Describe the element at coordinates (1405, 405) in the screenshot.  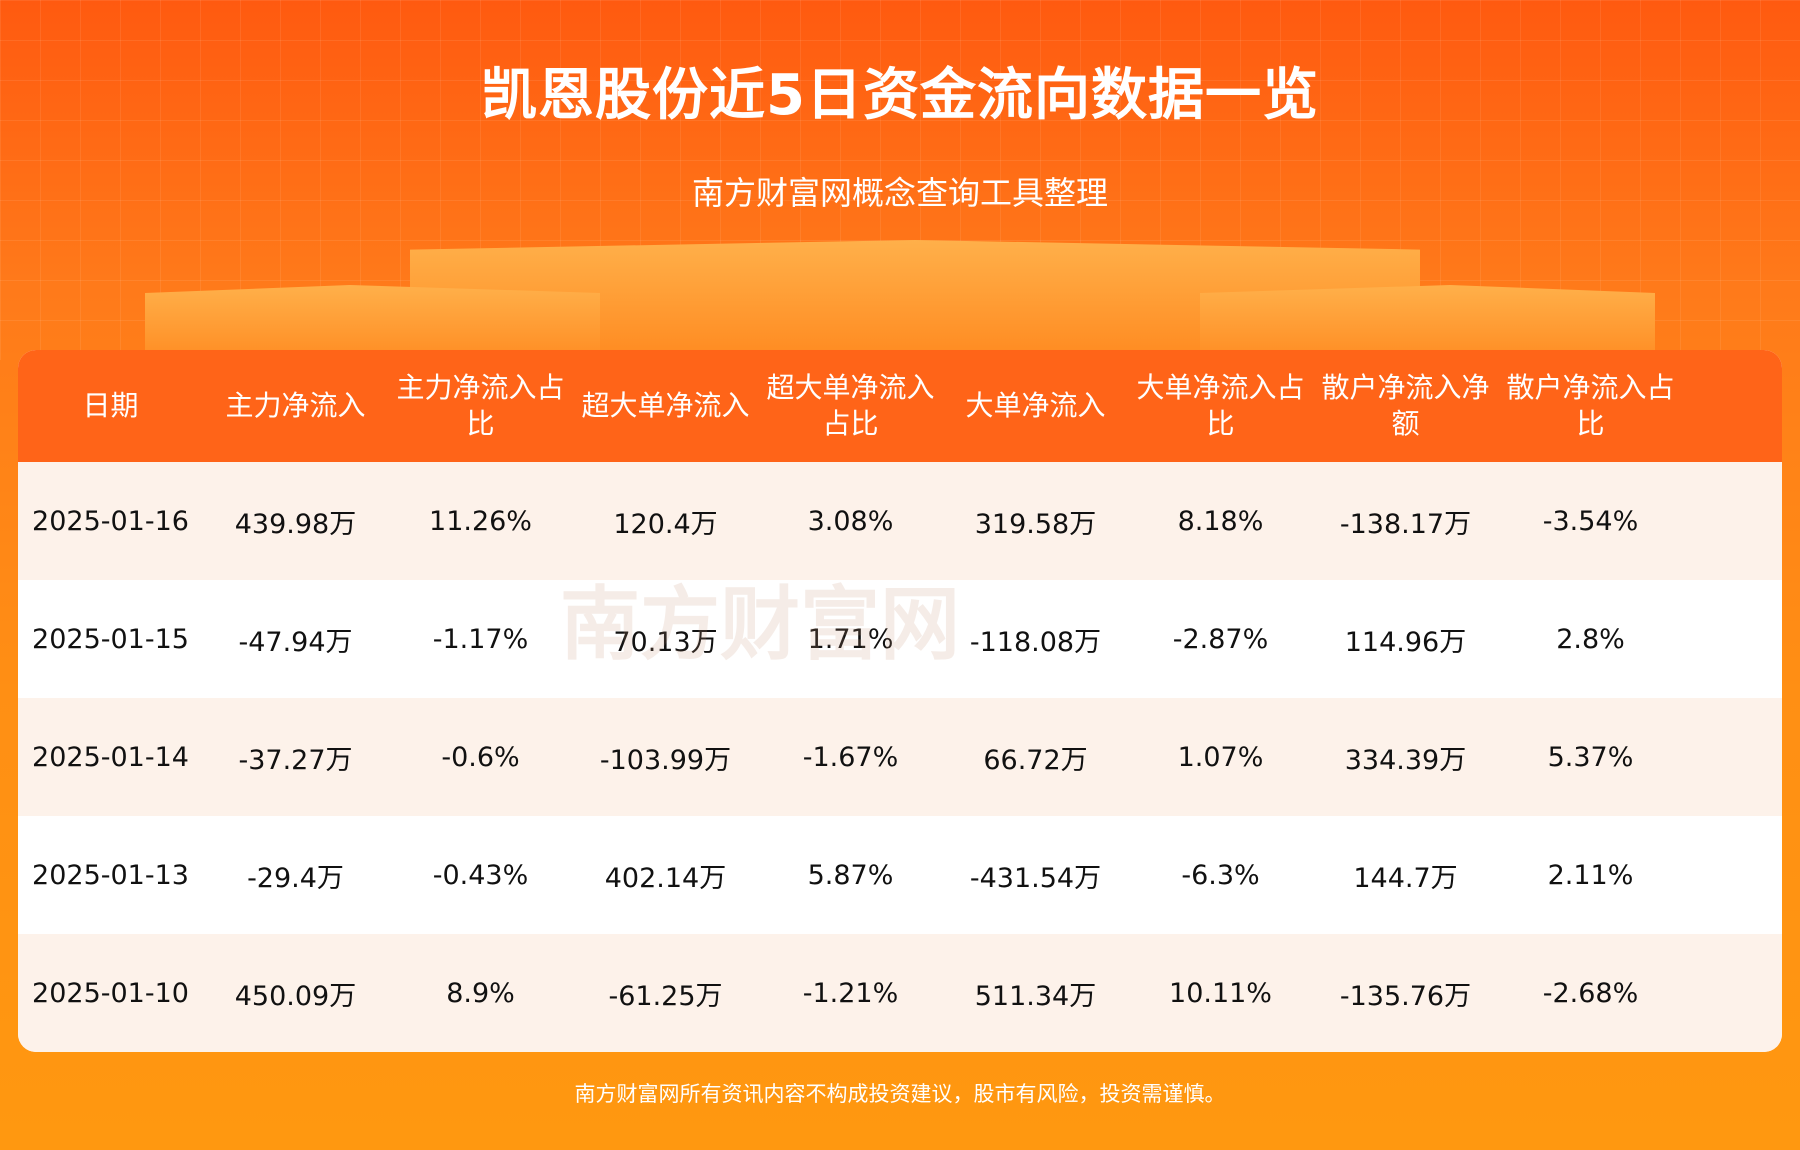
I see `column-header: 散户净流入净额` at that location.